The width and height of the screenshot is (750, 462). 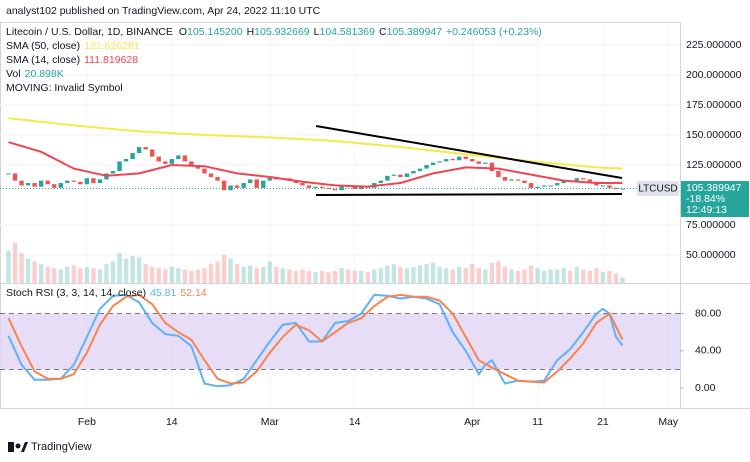 What do you see at coordinates (61, 447) in the screenshot?
I see `brand: TradingView` at bounding box center [61, 447].